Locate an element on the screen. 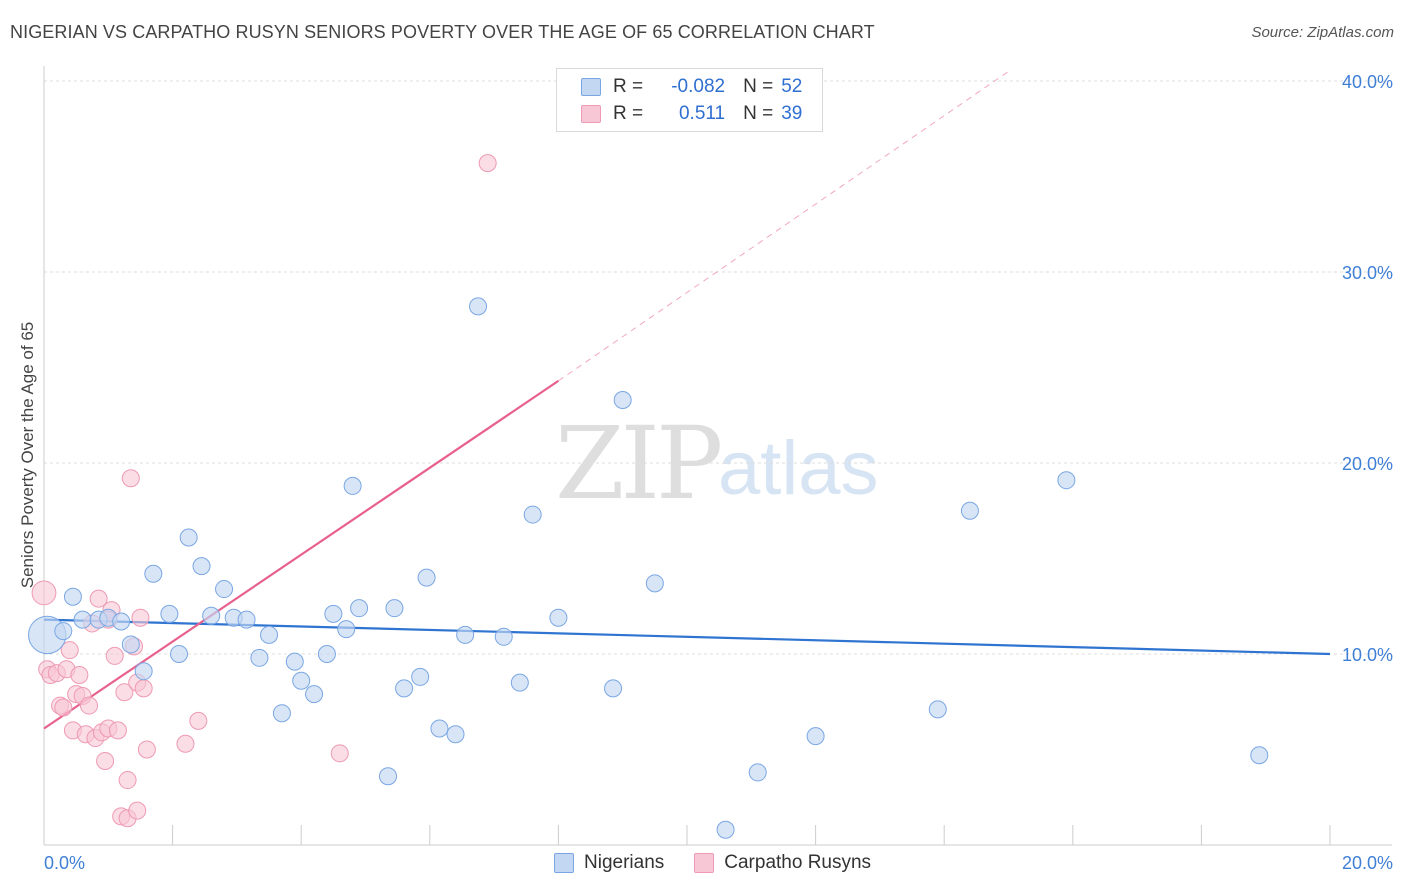  legend-row-rusyns: R = 0.511 N = 39 is located at coordinates (691, 114).